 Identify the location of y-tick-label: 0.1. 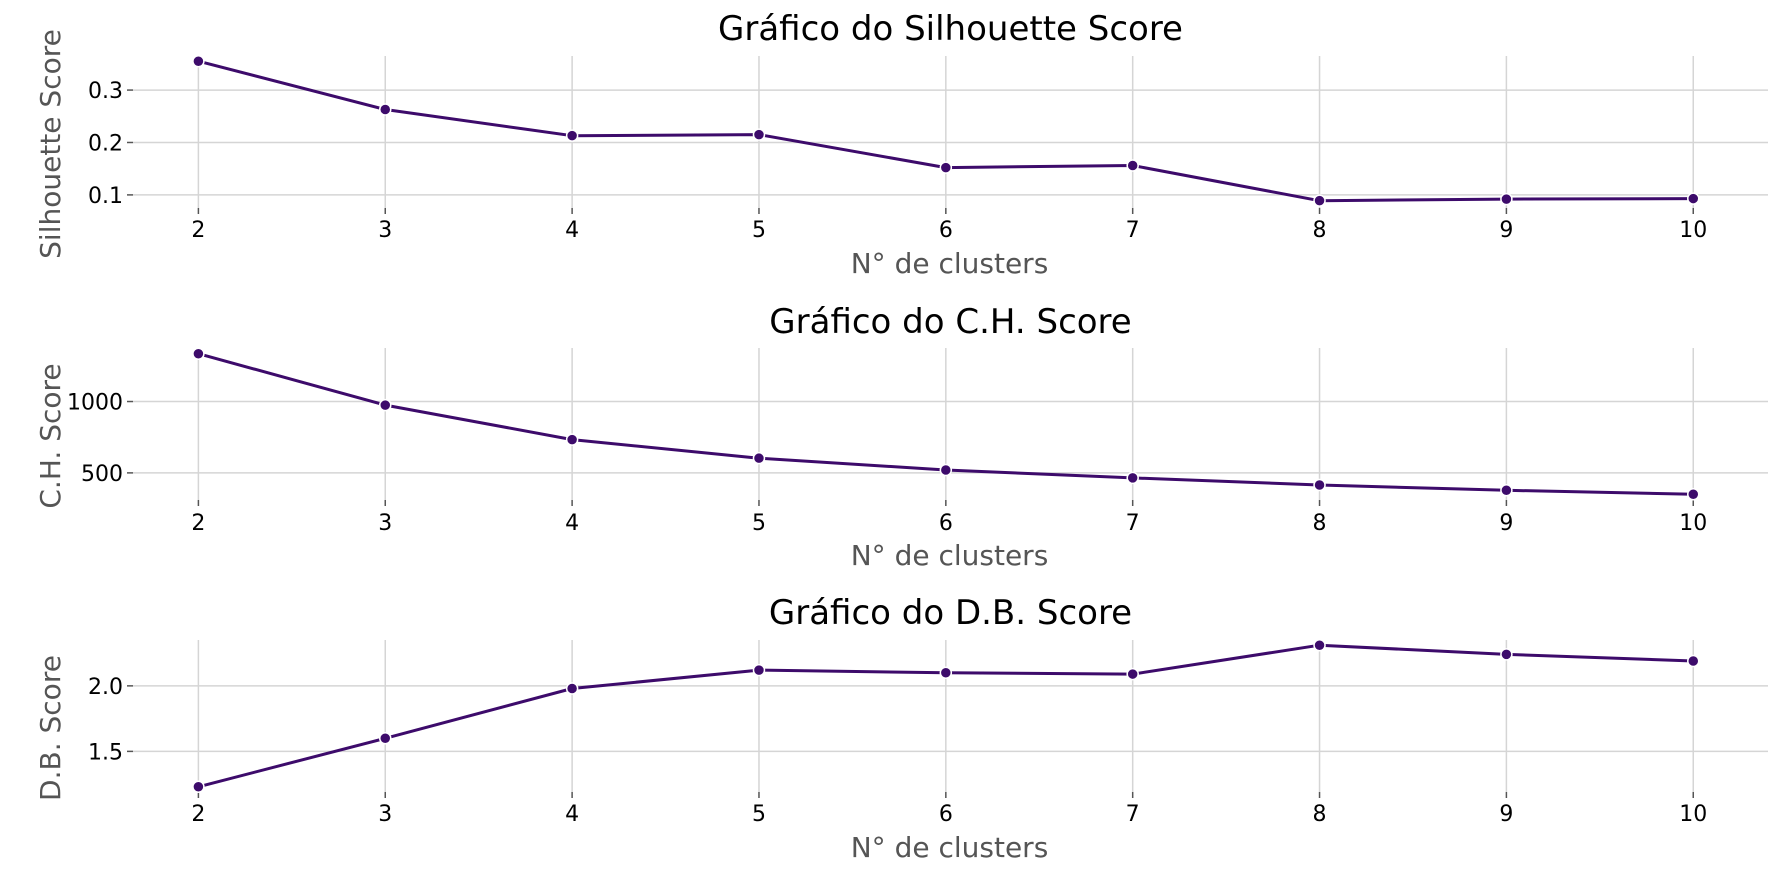
(105, 196).